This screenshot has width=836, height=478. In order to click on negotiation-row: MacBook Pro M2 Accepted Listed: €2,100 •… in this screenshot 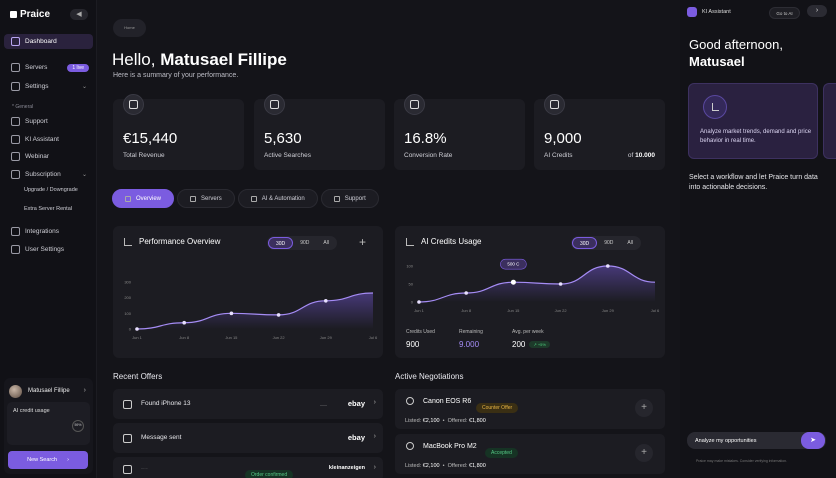, I will do `click(530, 454)`.